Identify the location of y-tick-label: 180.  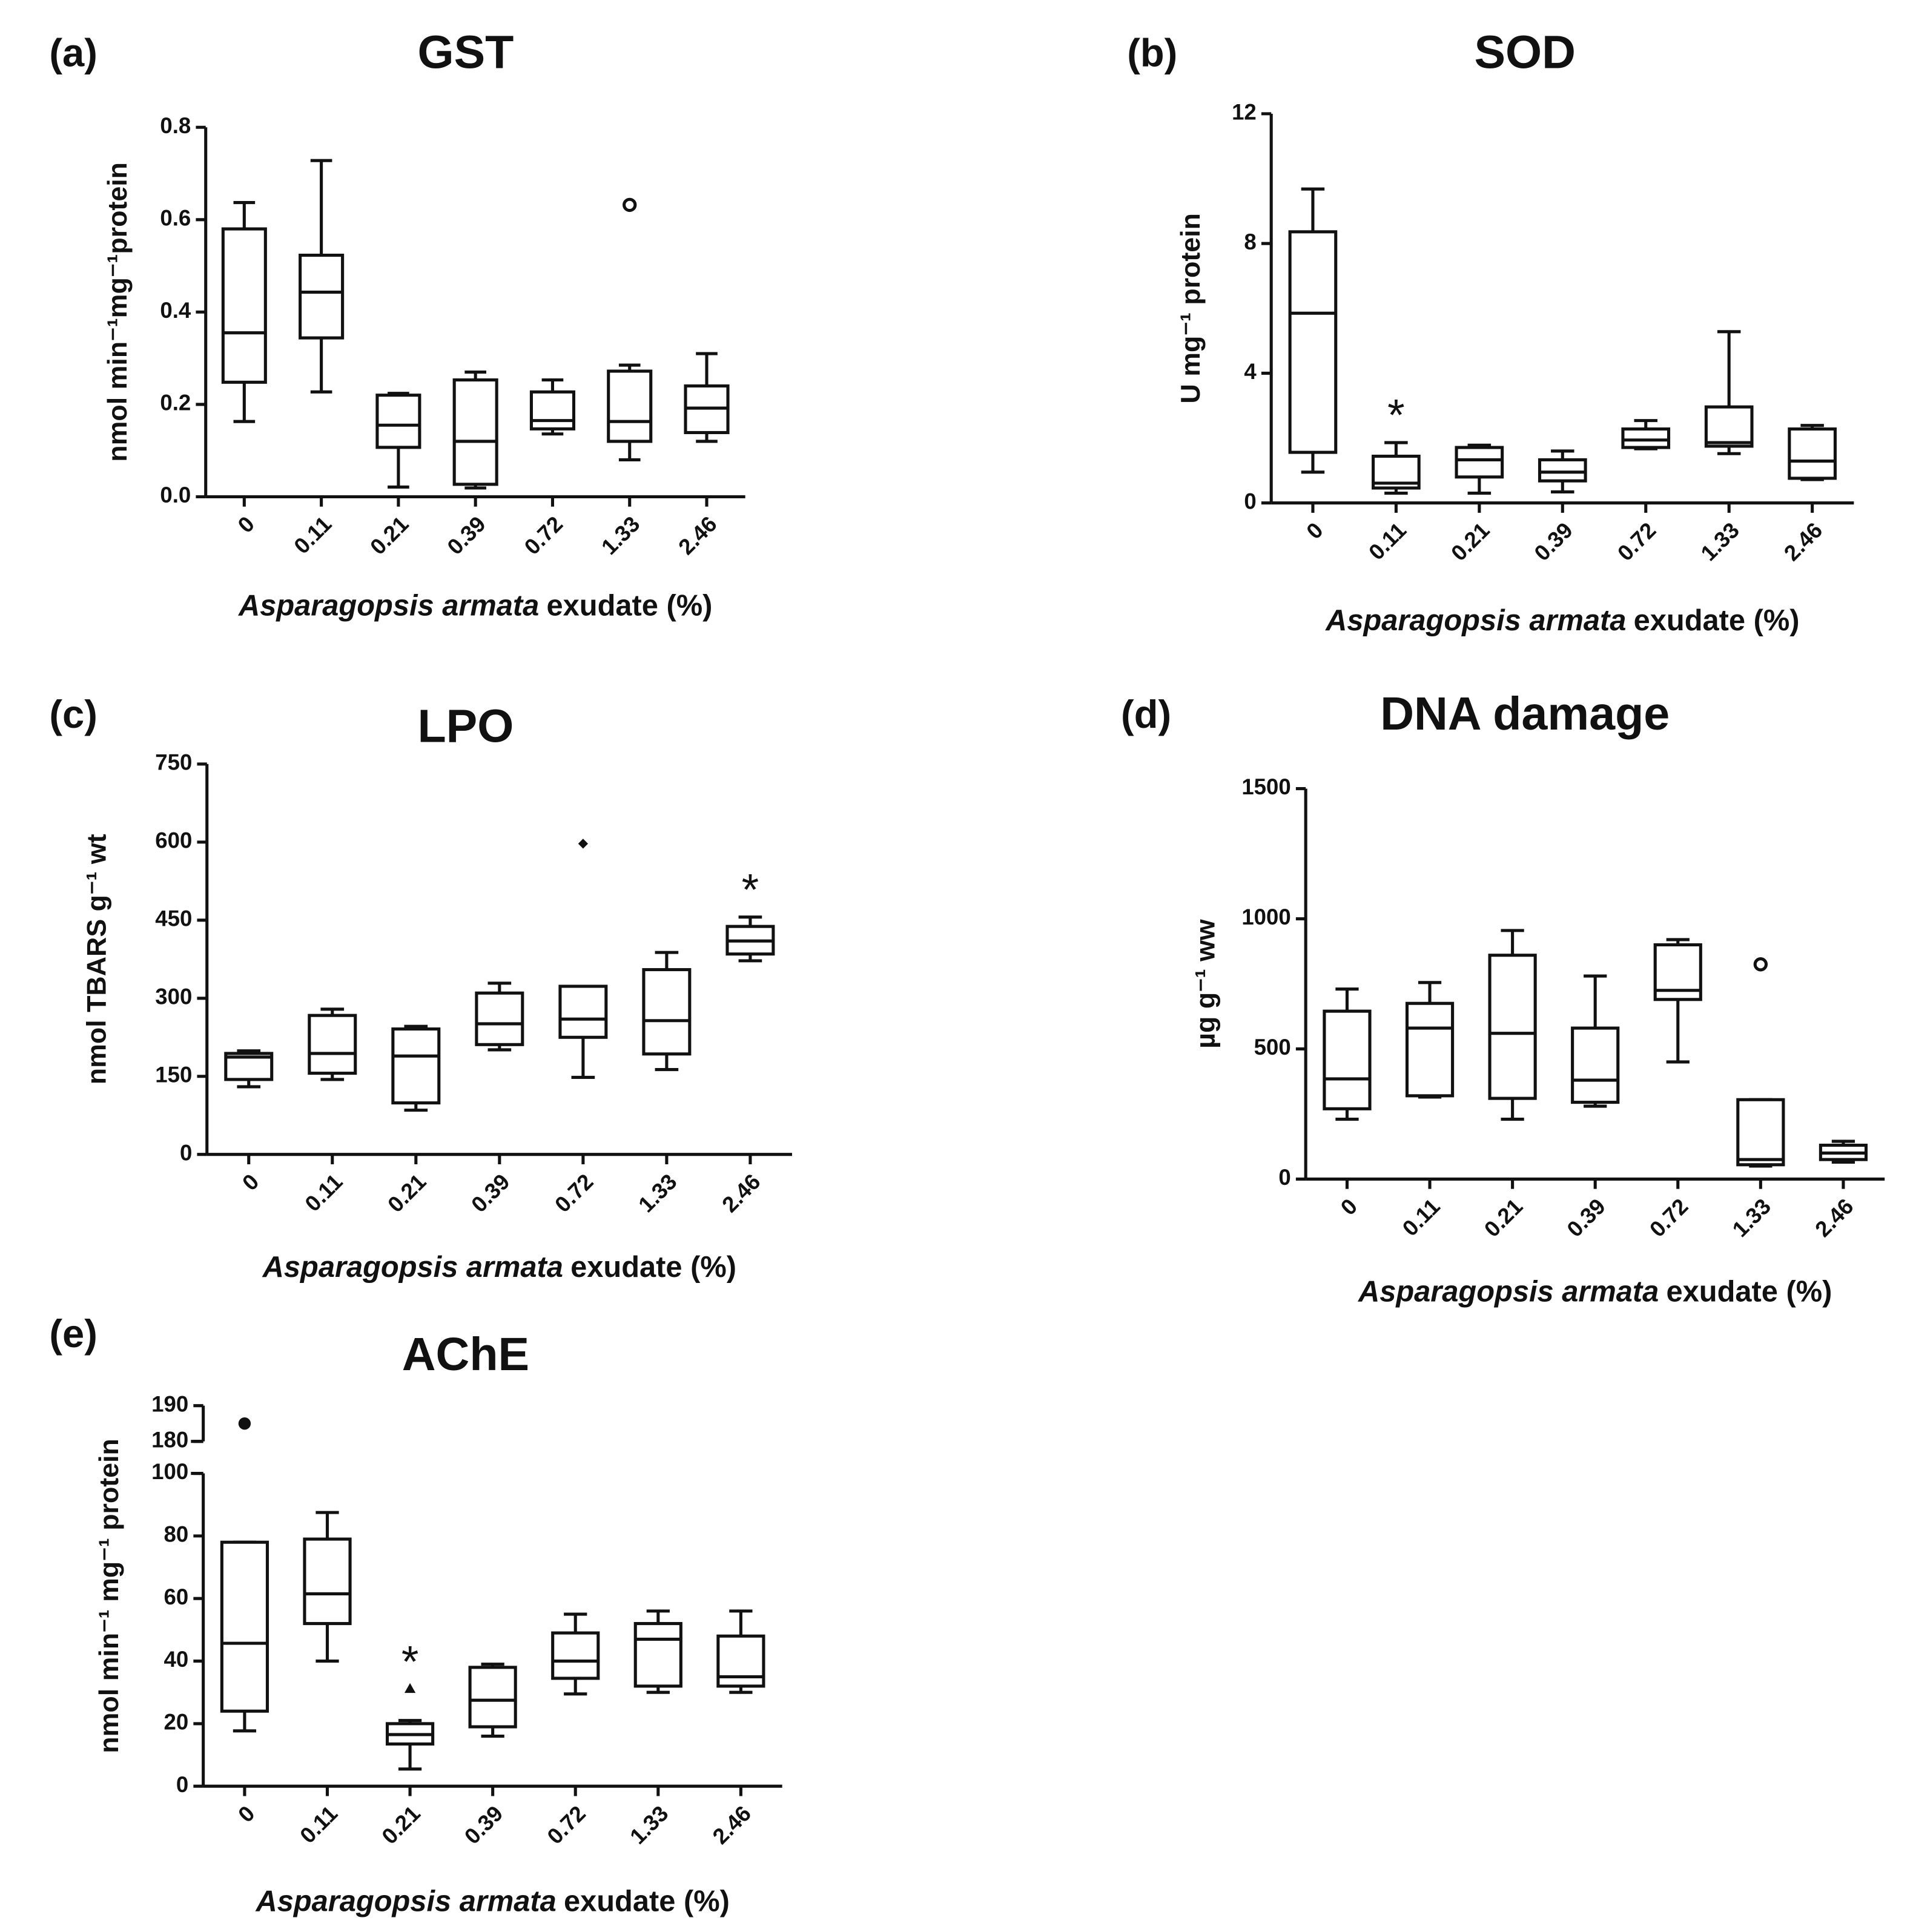
(169, 1439).